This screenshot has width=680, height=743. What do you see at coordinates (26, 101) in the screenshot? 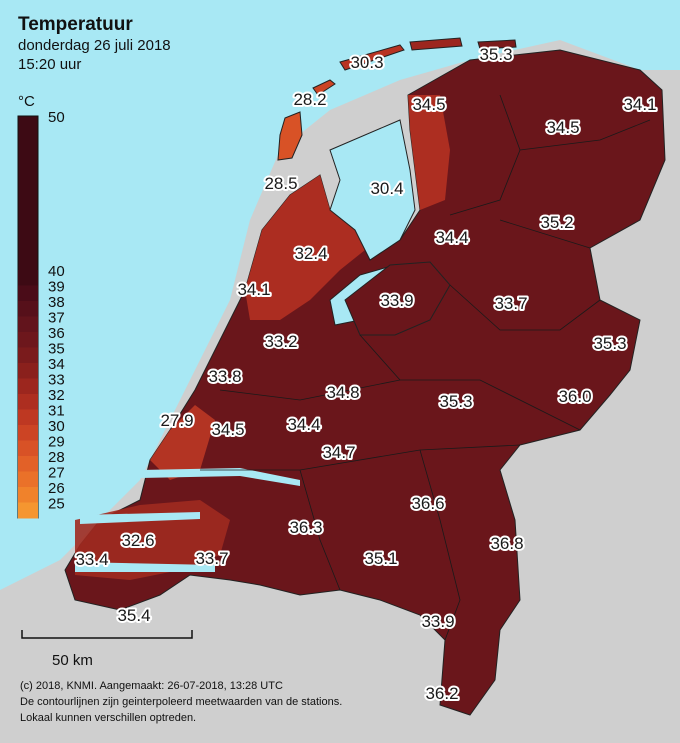
I see `legend-unit: °C` at bounding box center [26, 101].